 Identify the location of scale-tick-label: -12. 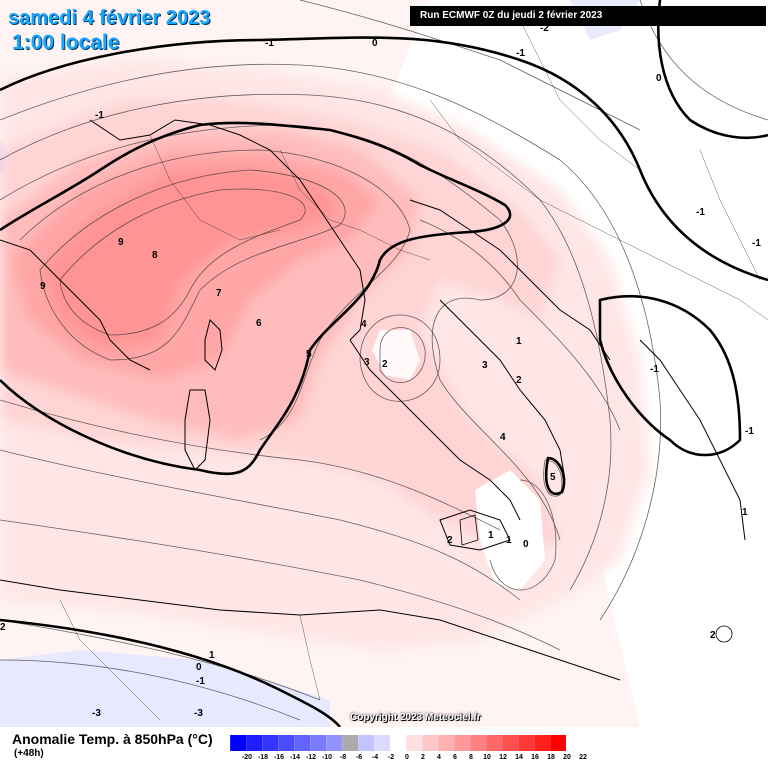
(311, 757).